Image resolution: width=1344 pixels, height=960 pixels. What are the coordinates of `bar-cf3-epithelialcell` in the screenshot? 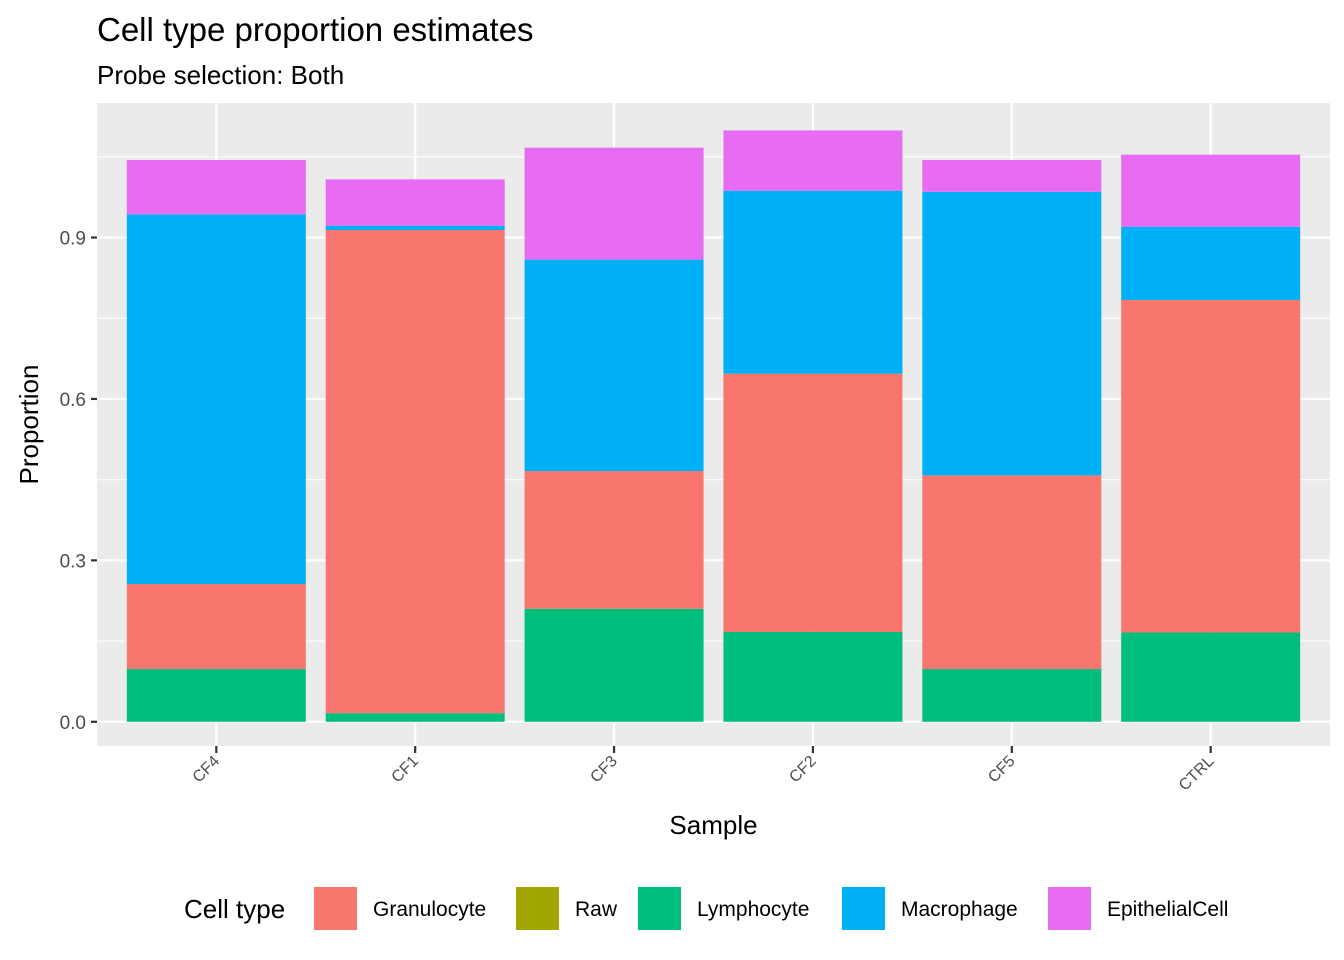 It's located at (614, 203).